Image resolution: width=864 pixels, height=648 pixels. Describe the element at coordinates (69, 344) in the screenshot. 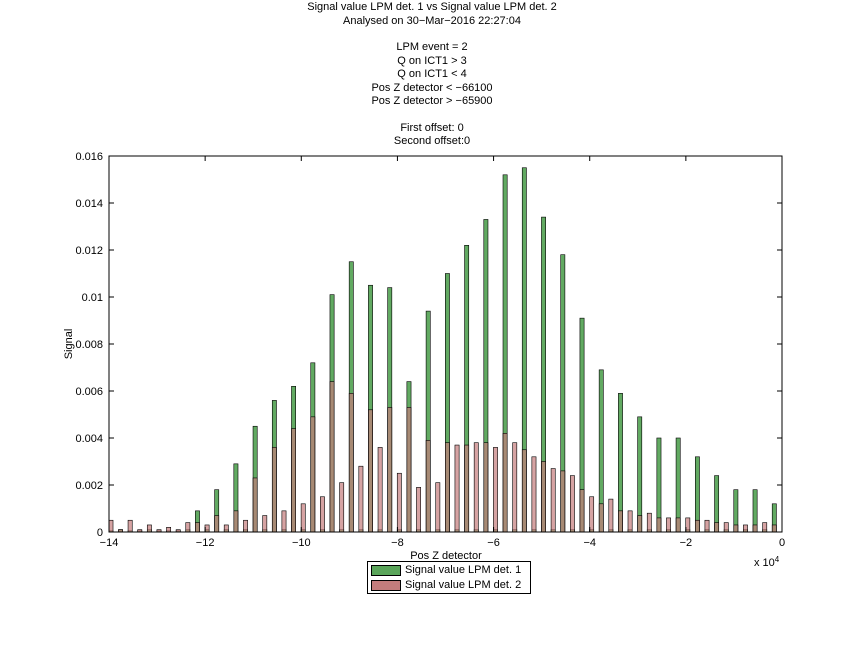

I see `y-axis-label: Signal` at that location.